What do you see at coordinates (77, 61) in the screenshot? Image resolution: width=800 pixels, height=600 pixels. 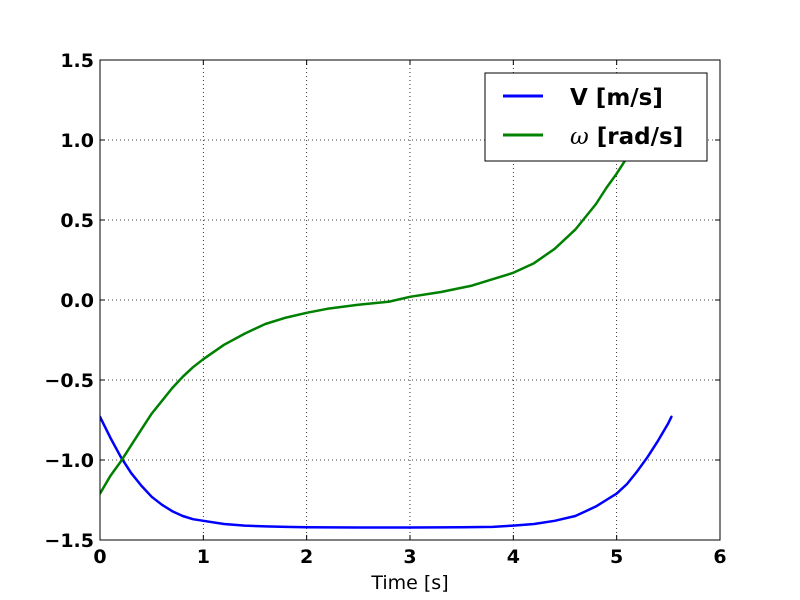 I see `y-tick-label: 1.5` at bounding box center [77, 61].